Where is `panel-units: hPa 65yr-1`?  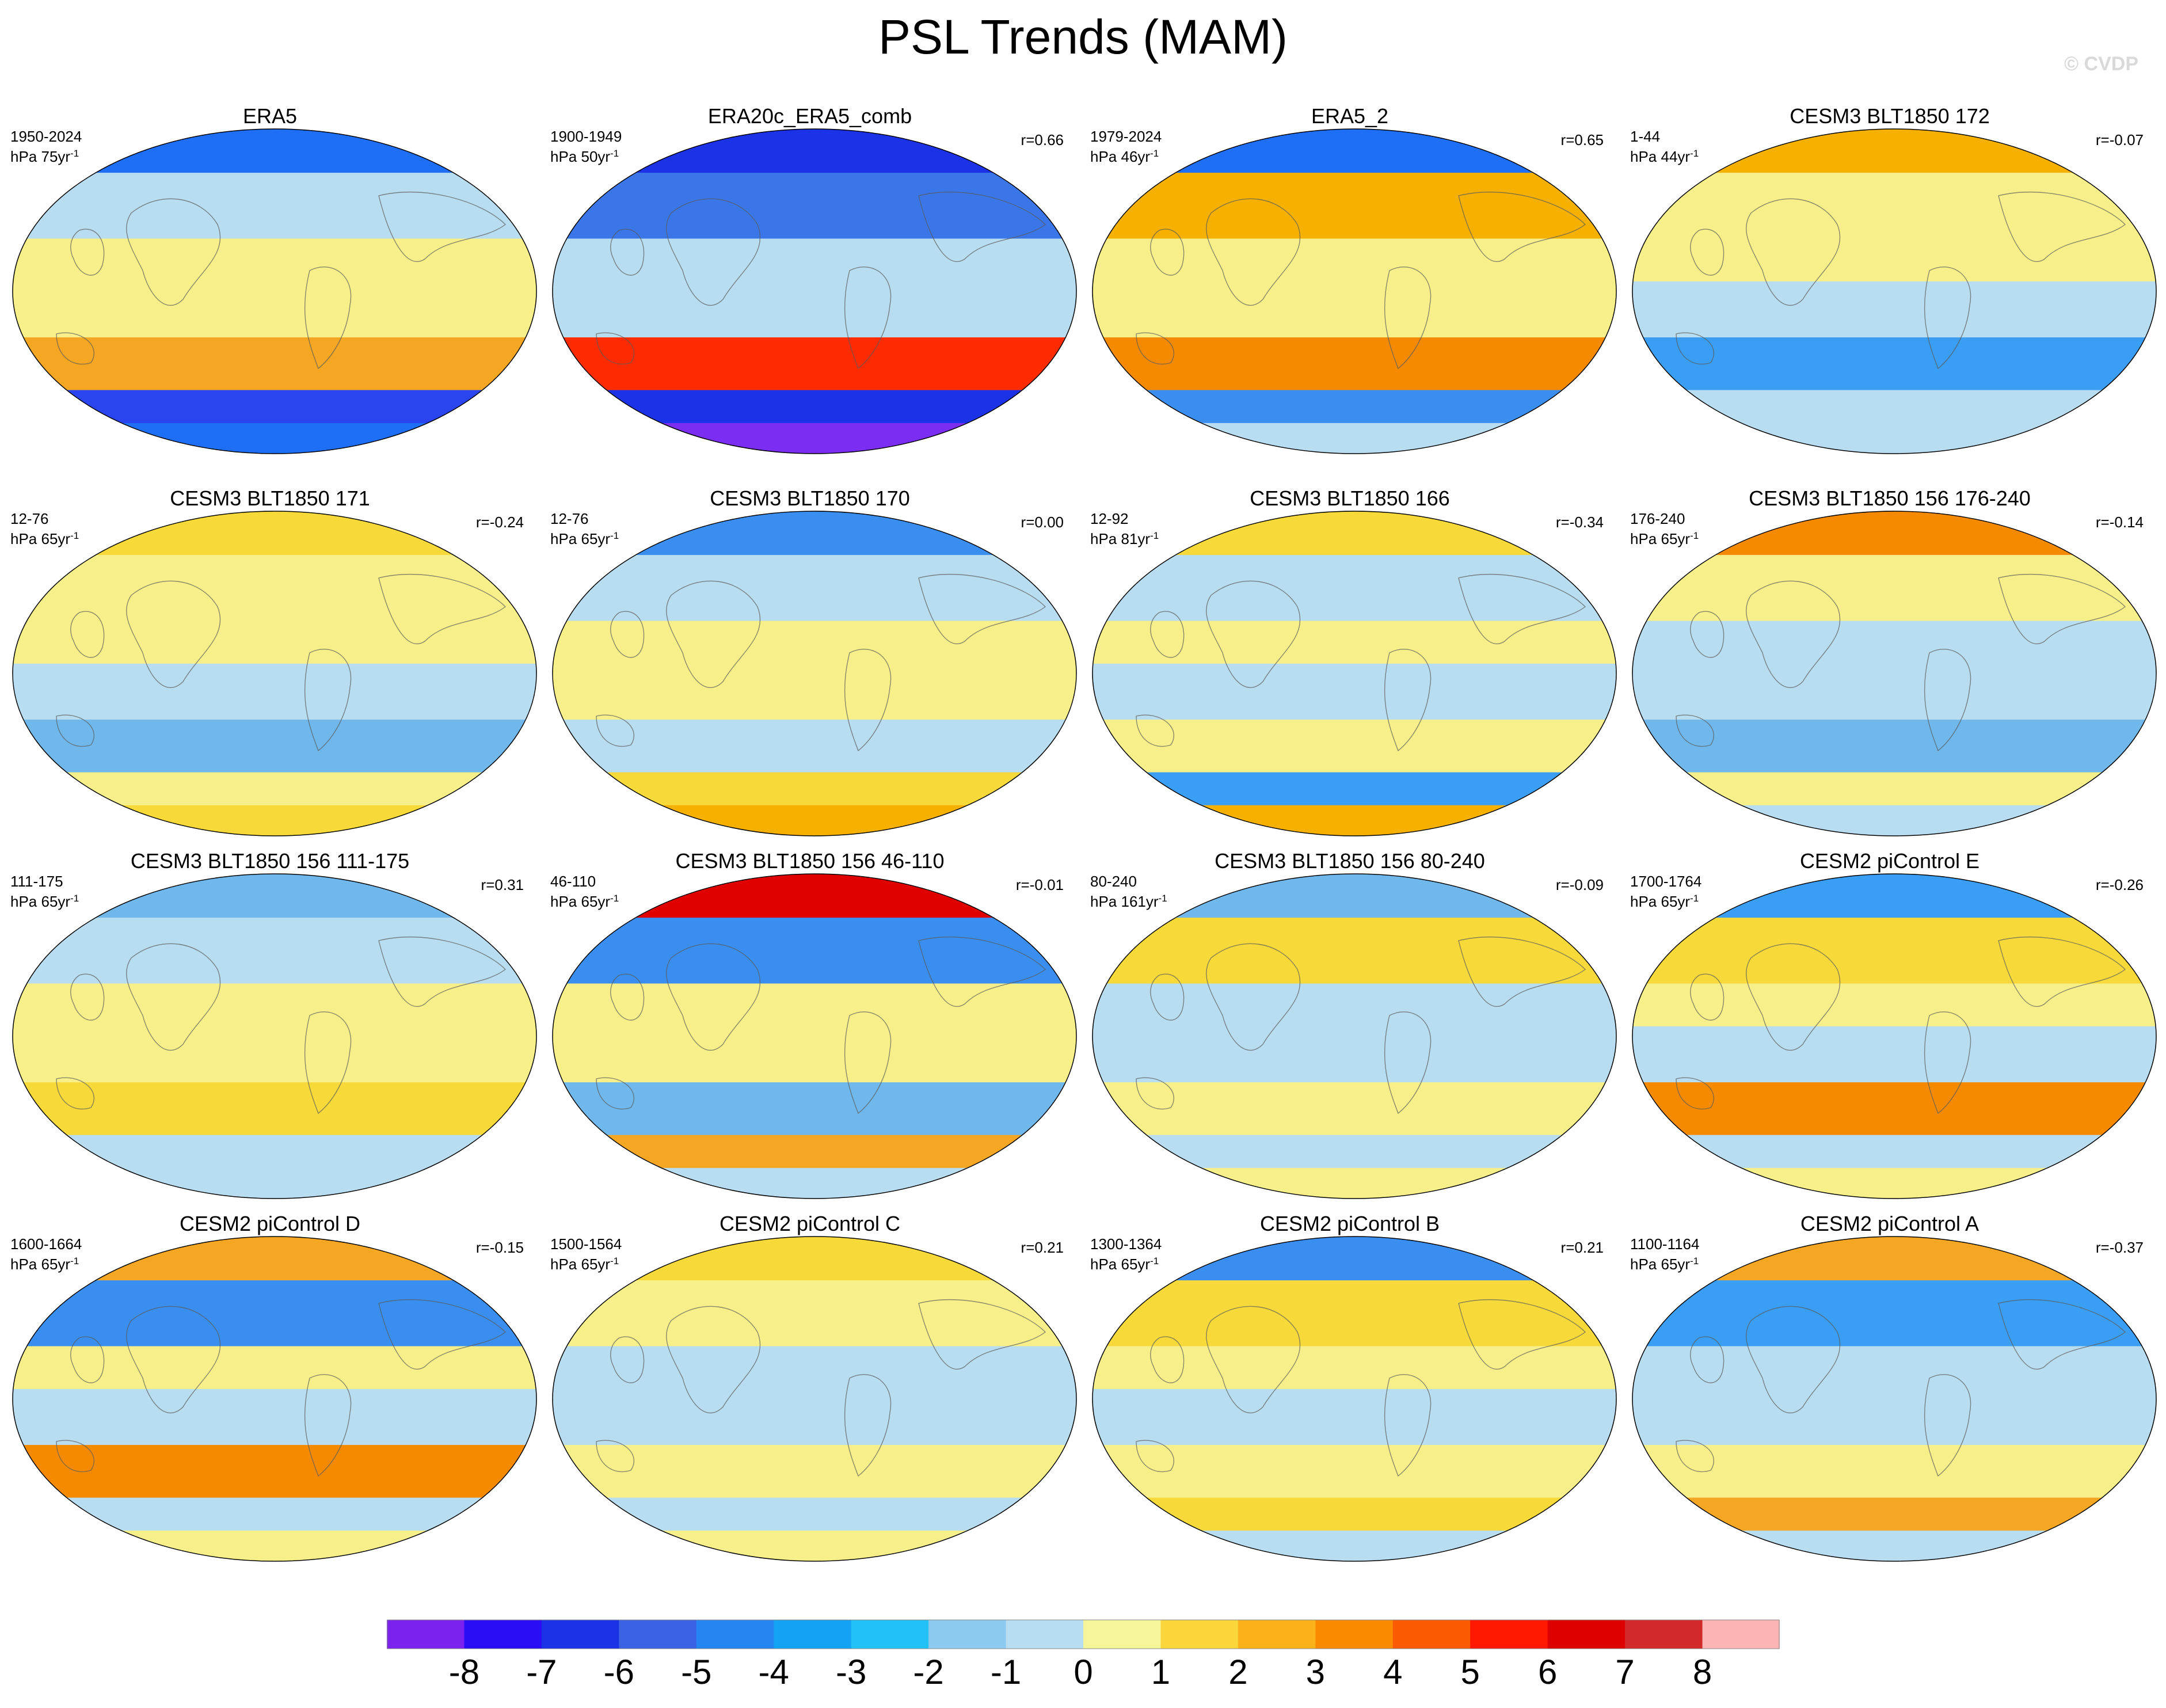
panel-units: hPa 65yr-1 is located at coordinates (584, 900).